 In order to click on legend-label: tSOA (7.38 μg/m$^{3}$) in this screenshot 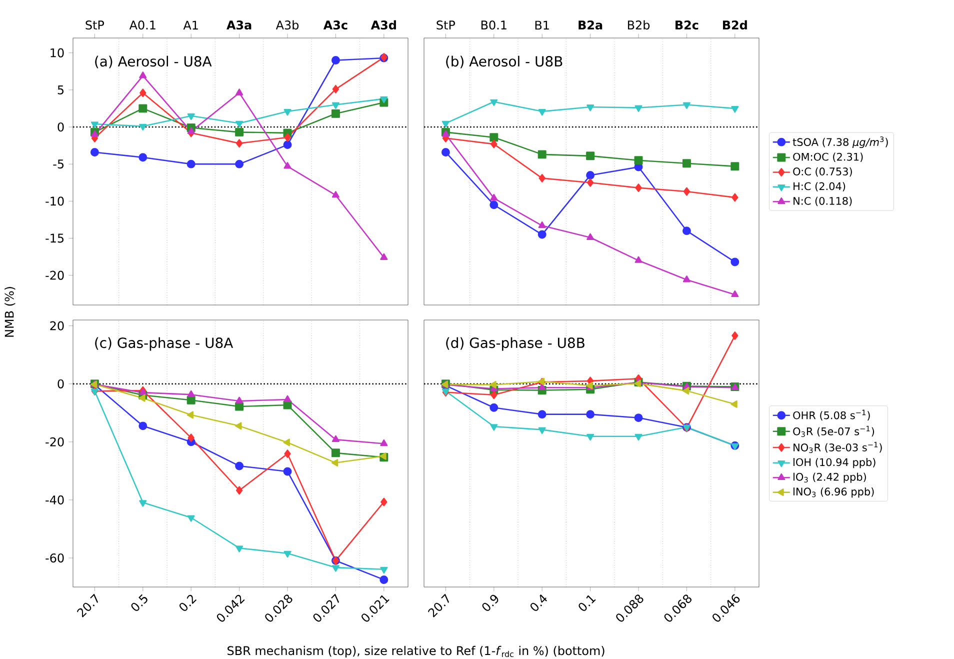, I will do `click(840, 142)`.